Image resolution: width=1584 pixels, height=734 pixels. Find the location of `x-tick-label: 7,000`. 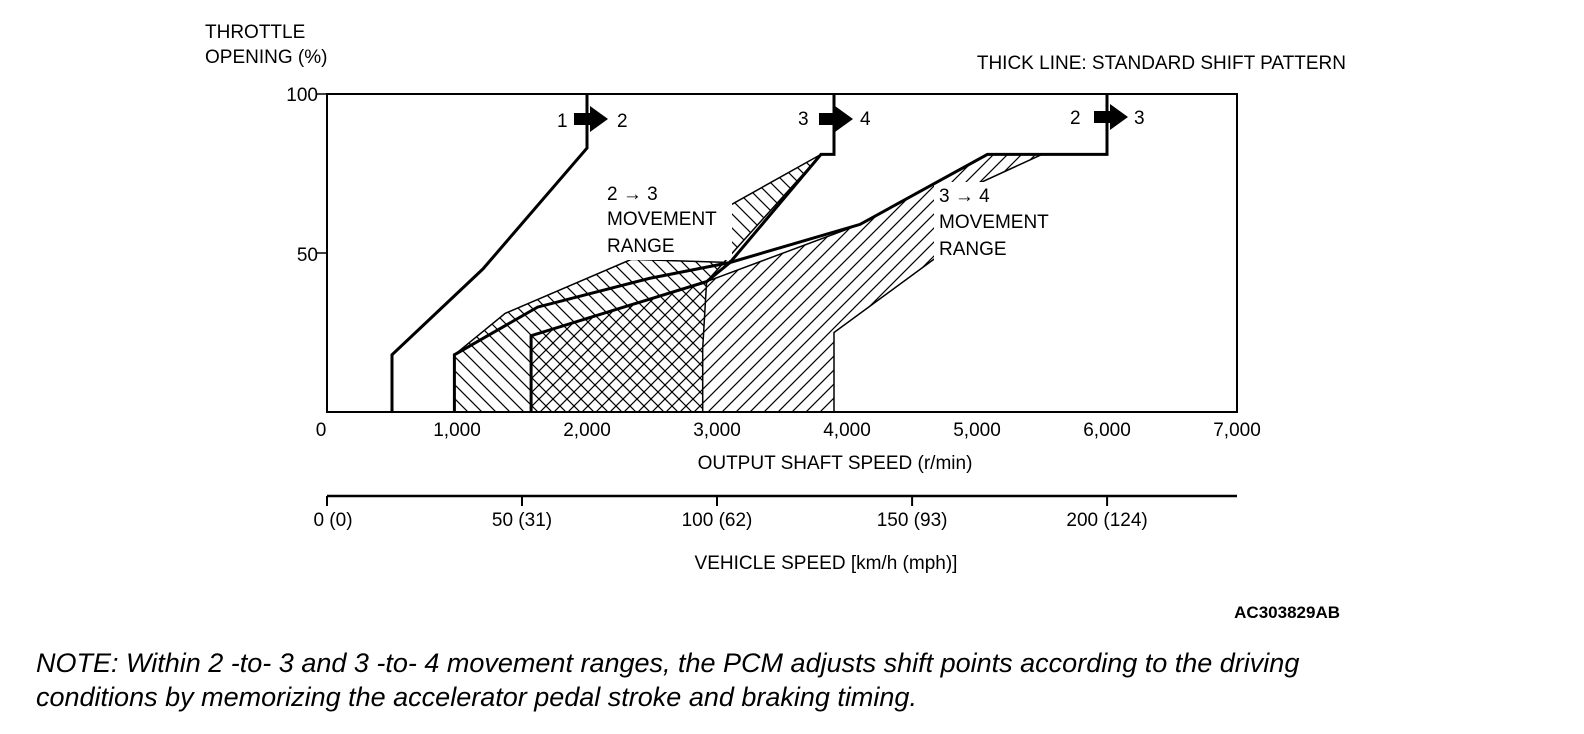

x-tick-label: 7,000 is located at coordinates (1237, 430).